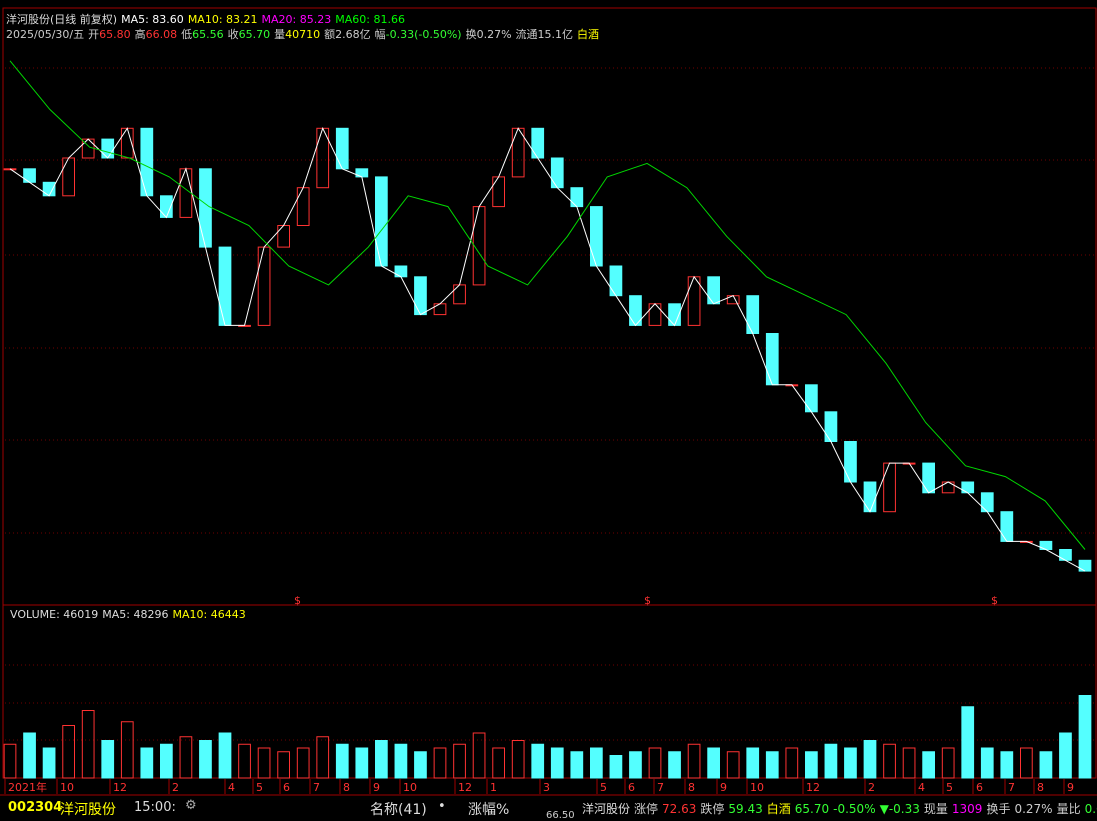  What do you see at coordinates (155, 807) in the screenshot?
I see `time: 15:00:` at bounding box center [155, 807].